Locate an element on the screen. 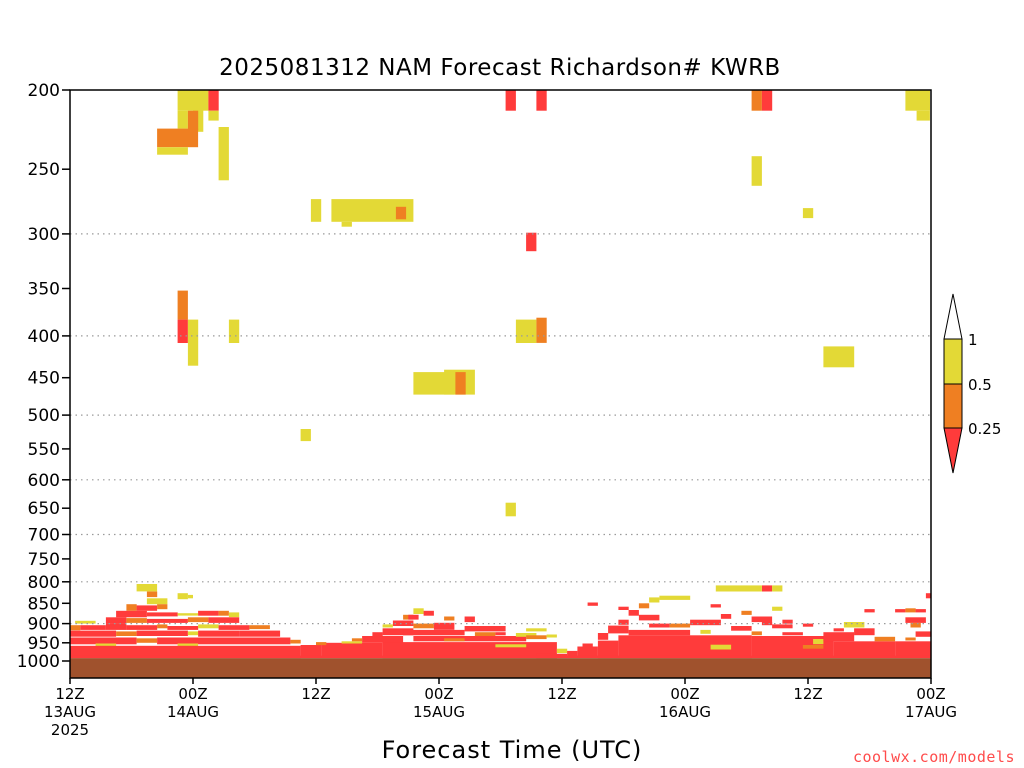 This screenshot has height=768, width=1024. credit-text: coolwx.com/models is located at coordinates (934, 757).